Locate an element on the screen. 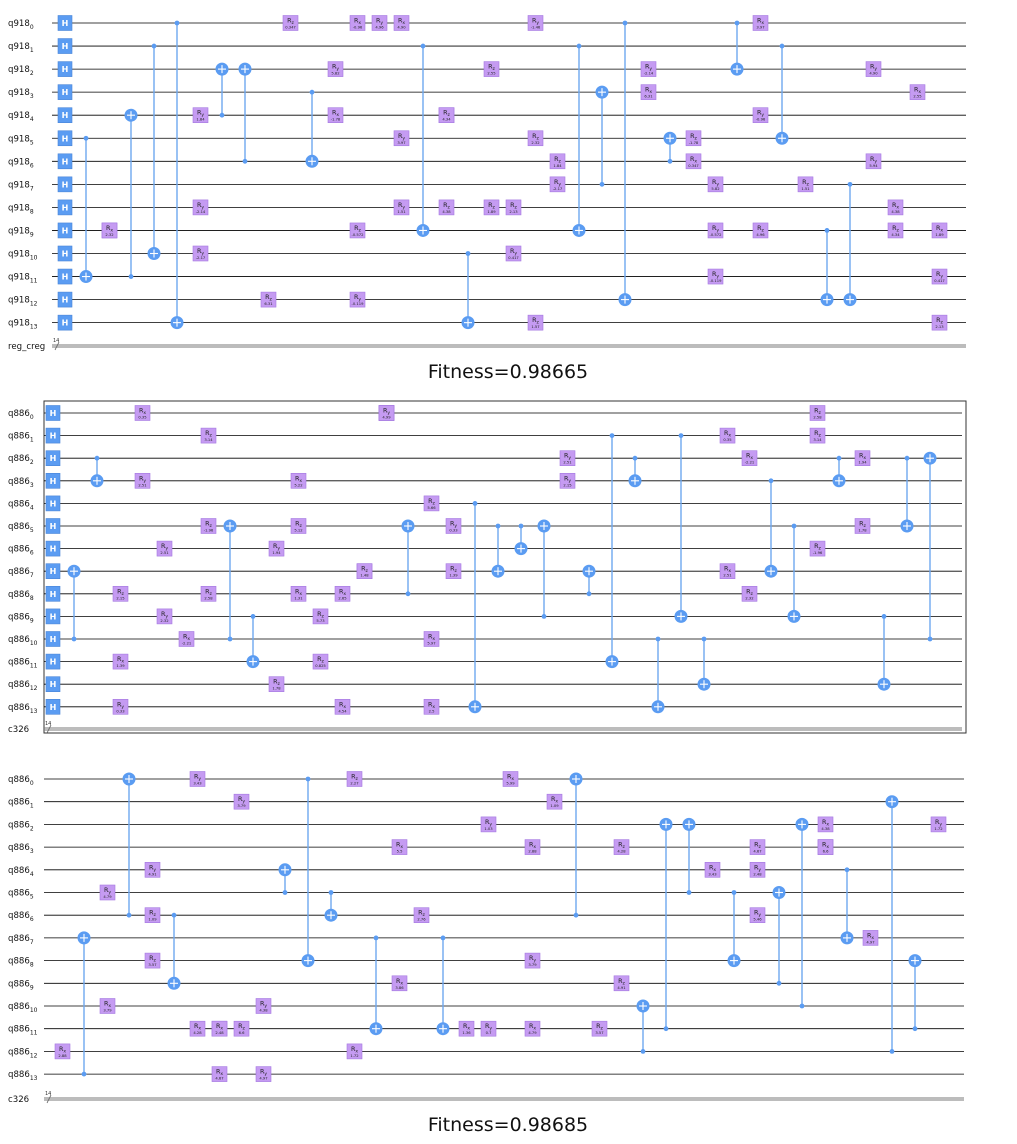 Image resolution: width=1017 pixels, height=1144 pixels. qubit-label: q9189 is located at coordinates (21, 232).